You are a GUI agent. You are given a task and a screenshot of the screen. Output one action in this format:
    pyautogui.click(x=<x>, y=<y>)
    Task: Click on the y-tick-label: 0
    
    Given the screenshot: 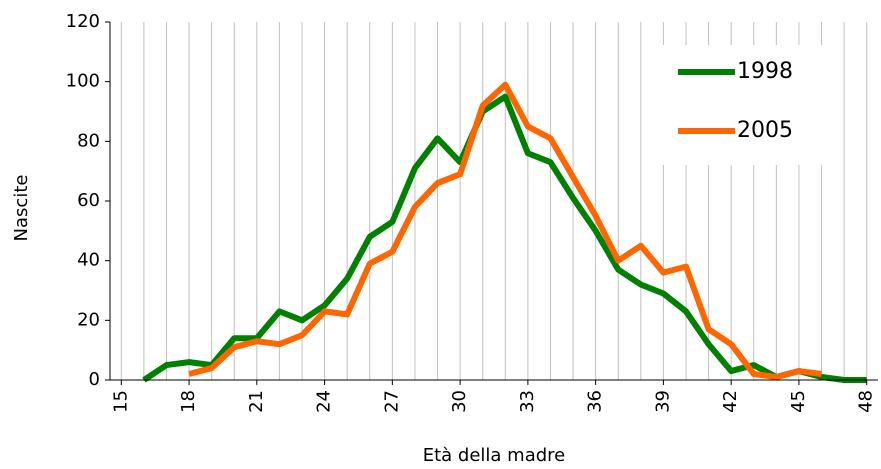 What is the action you would take?
    pyautogui.click(x=94, y=379)
    